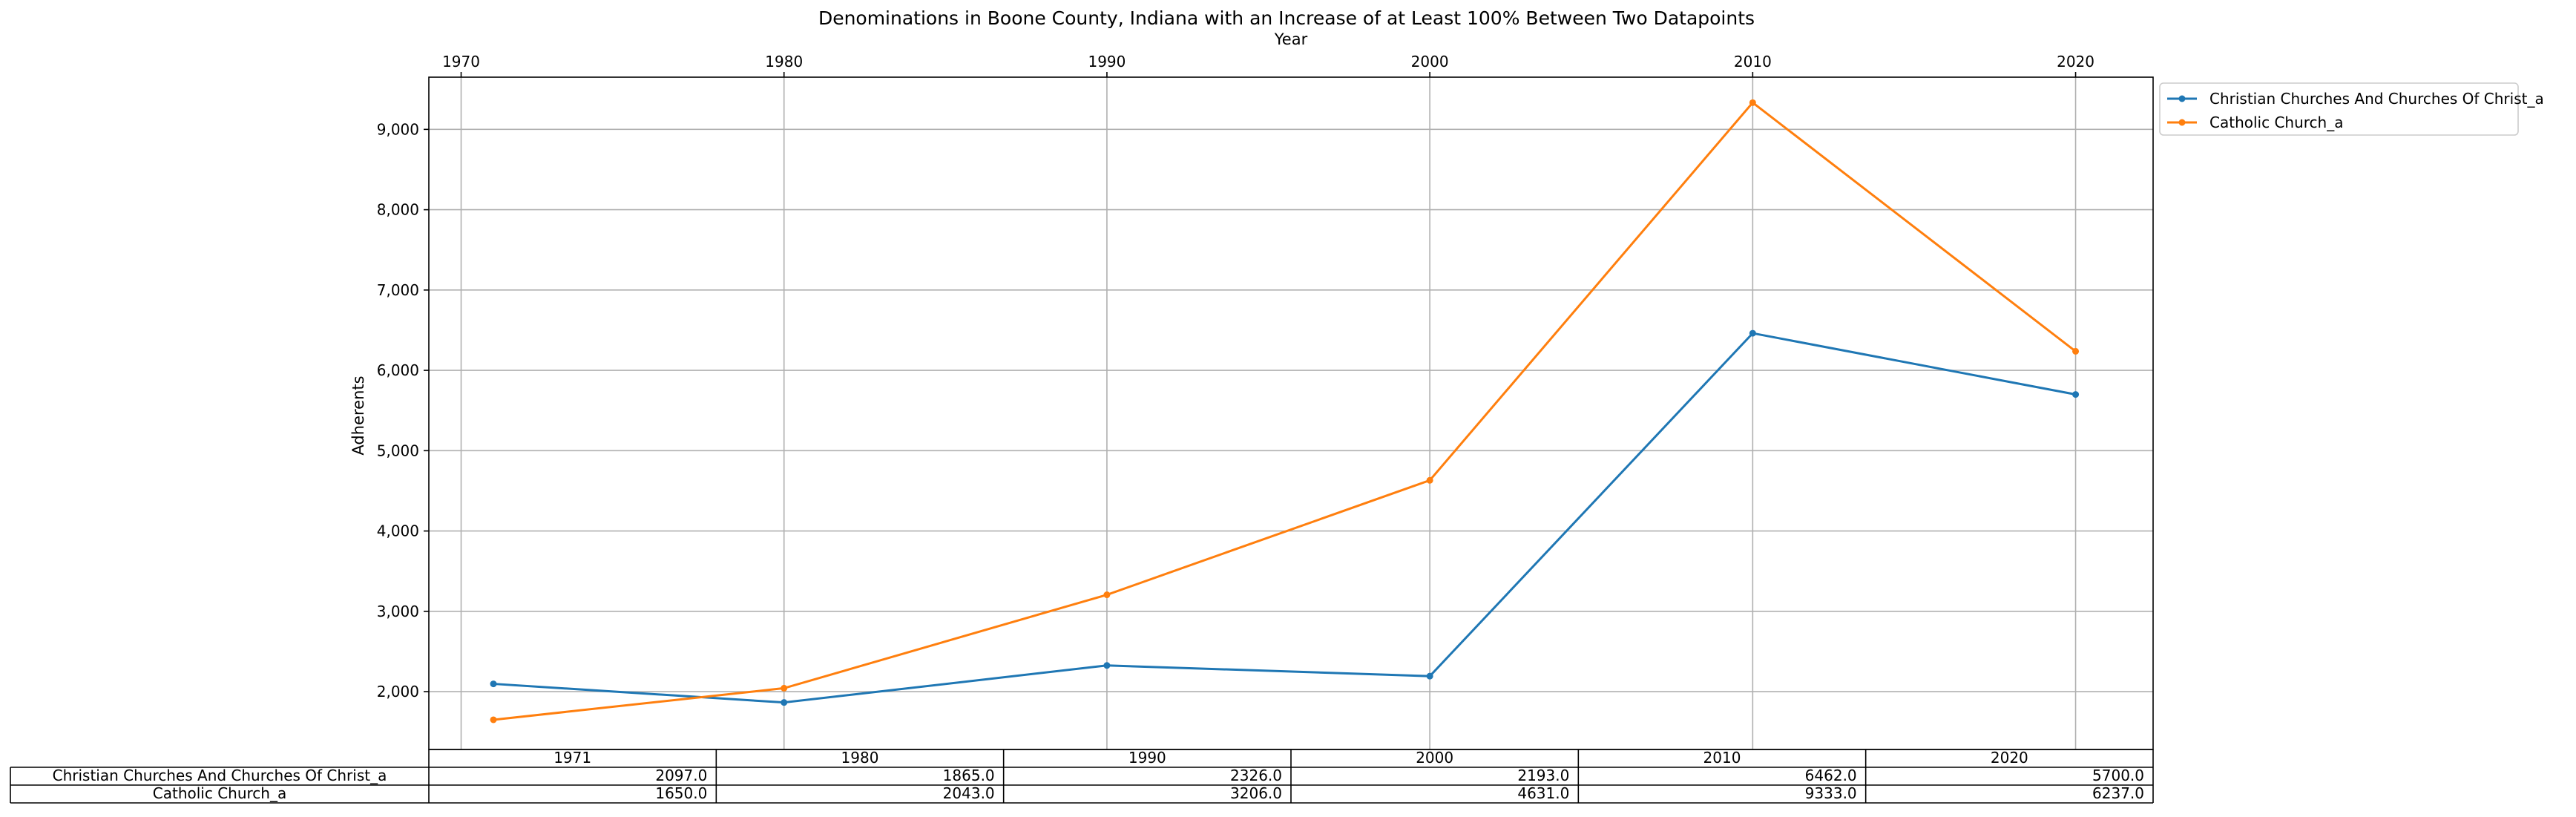 The width and height of the screenshot is (2576, 817). Describe the element at coordinates (1256, 775) in the screenshot. I see `table-cell: 2326.0` at that location.